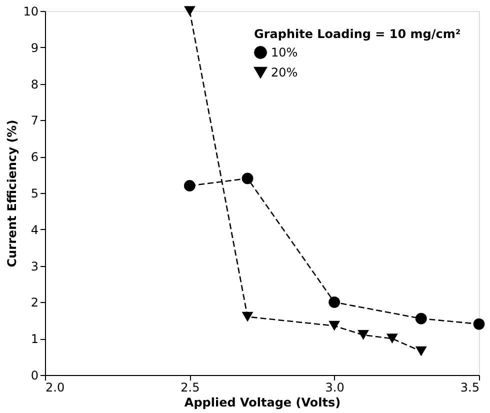  What do you see at coordinates (34, 266) in the screenshot?
I see `y-tick-label: 3` at bounding box center [34, 266].